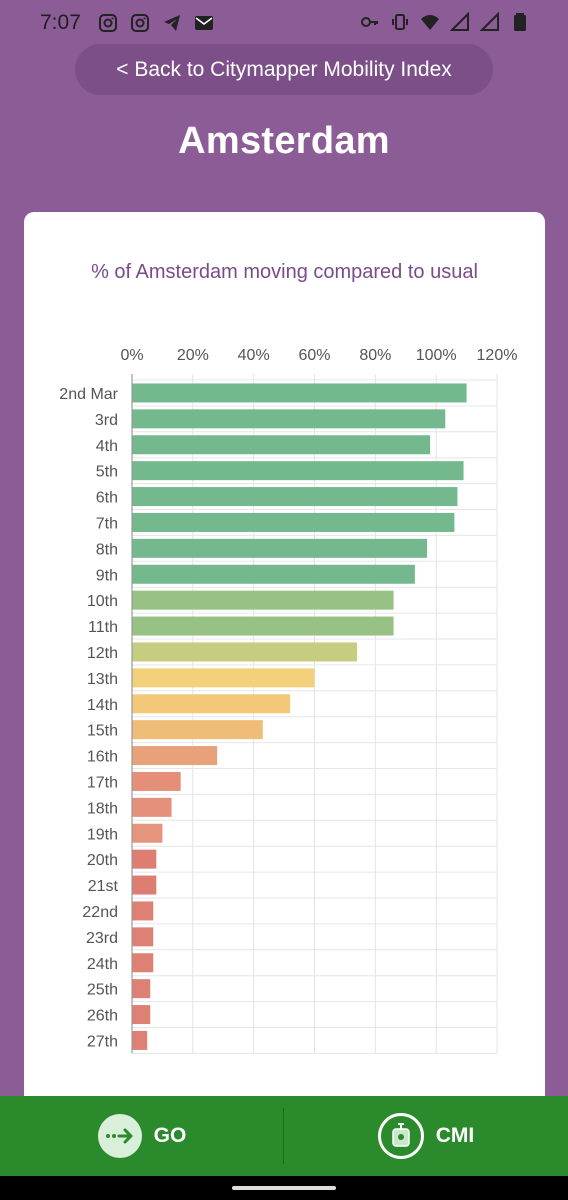 Image resolution: width=568 pixels, height=1200 pixels. I want to click on x-tick-label: 40%, so click(254, 355).